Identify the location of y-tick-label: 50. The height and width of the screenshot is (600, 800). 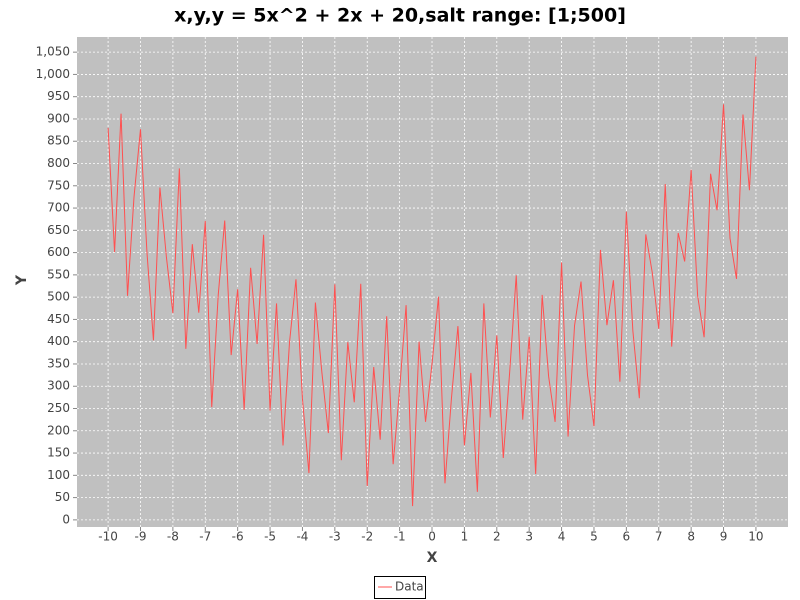
(62, 497).